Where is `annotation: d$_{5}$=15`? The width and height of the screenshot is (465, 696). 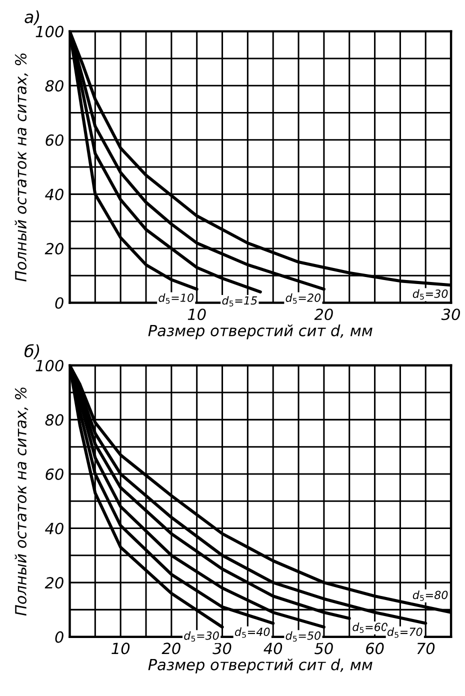
annotation: d$_{5}$=15 is located at coordinates (239, 301).